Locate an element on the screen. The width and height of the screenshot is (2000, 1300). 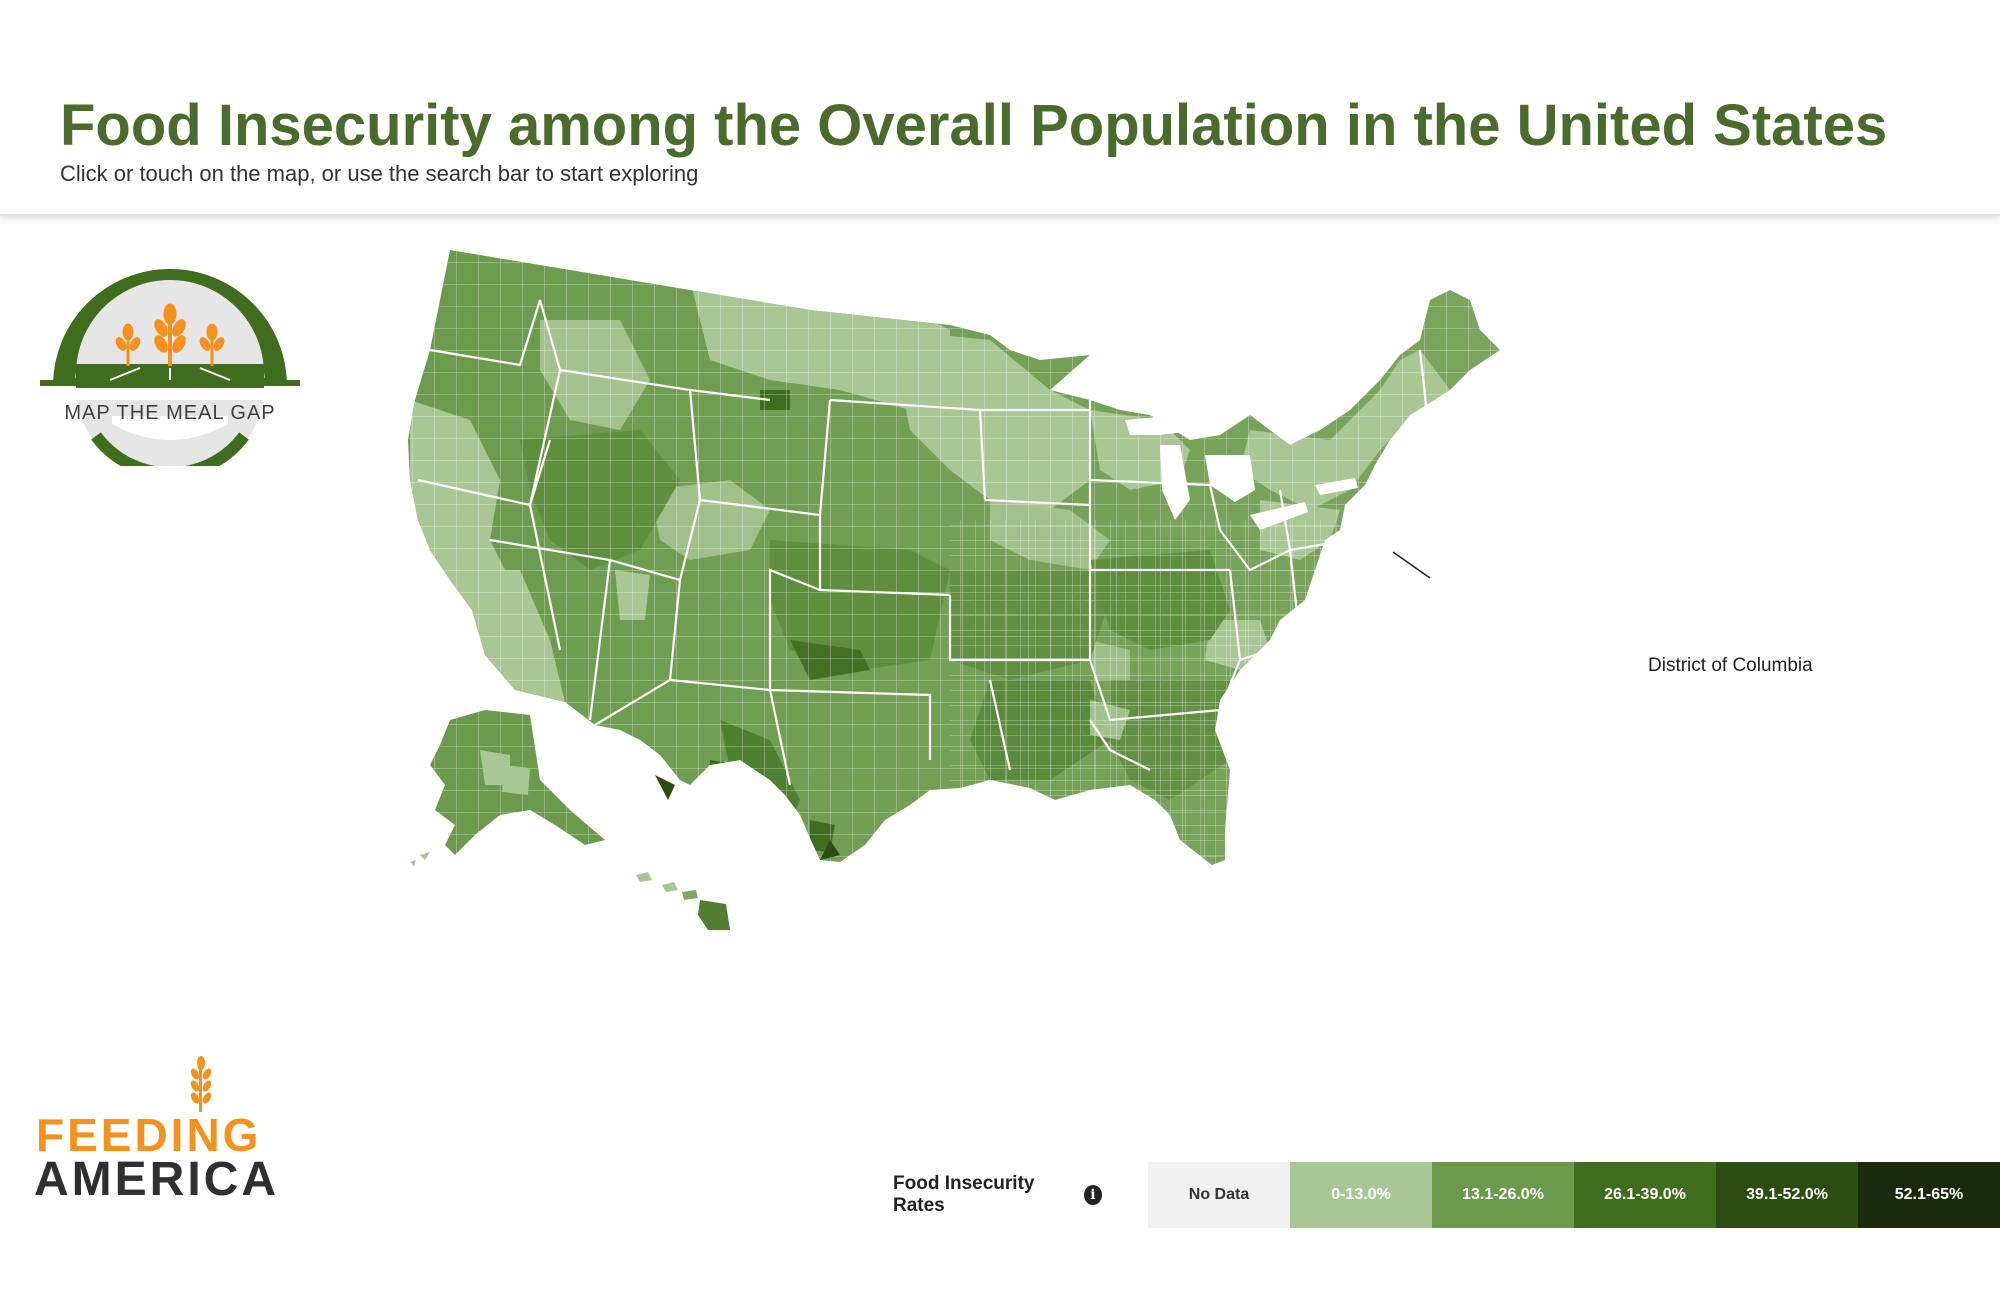
dc-callout-line is located at coordinates (1411, 565).